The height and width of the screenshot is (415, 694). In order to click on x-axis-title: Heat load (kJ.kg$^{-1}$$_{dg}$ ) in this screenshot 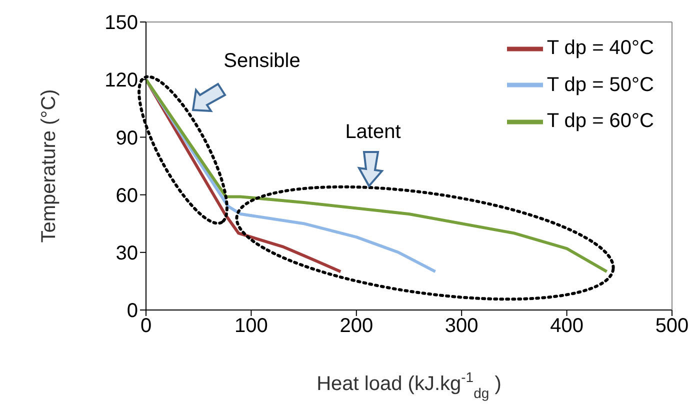, I will do `click(409, 385)`.